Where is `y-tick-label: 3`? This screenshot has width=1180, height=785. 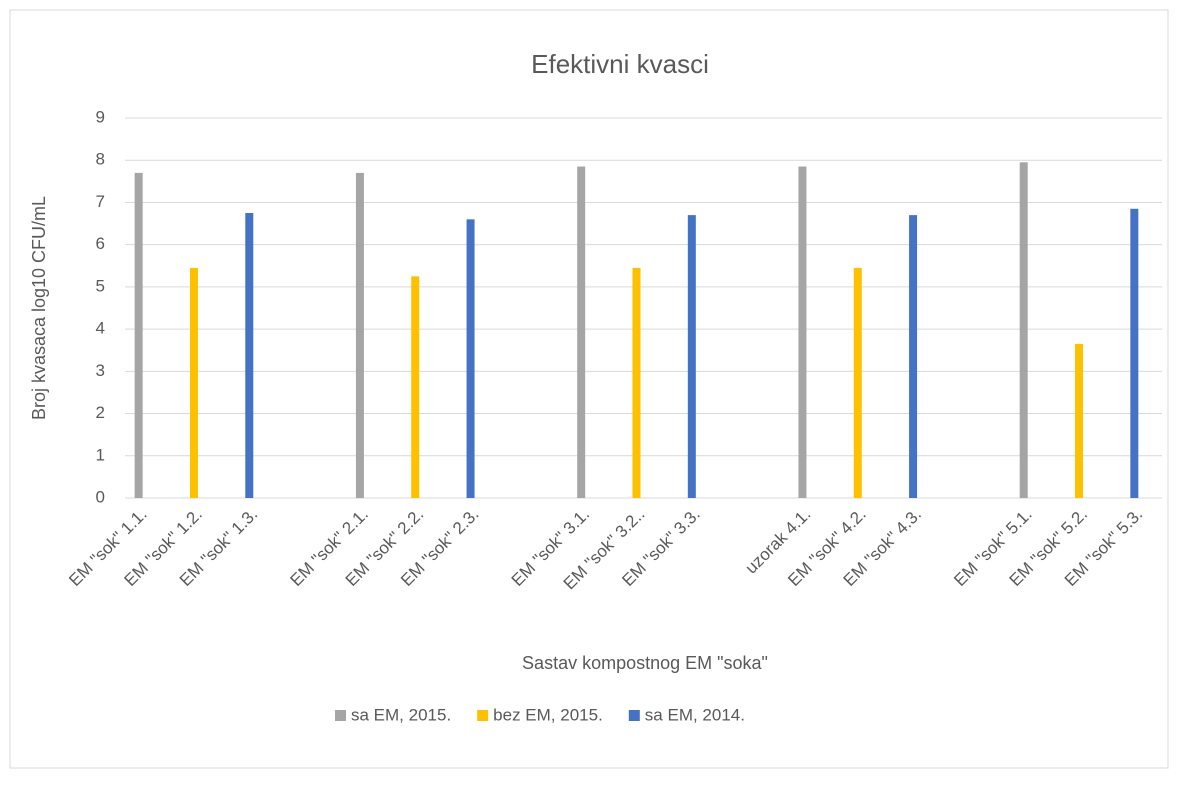 y-tick-label: 3 is located at coordinates (100, 370).